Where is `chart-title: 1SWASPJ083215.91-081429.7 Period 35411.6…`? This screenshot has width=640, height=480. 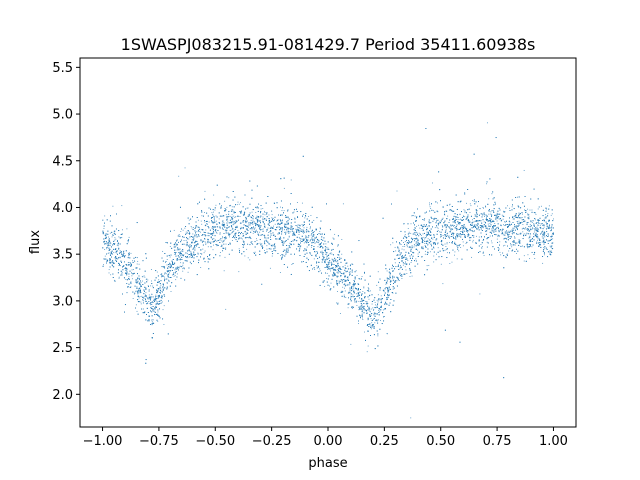
chart-title: 1SWASPJ083215.91-081429.7 Period 35411.6… is located at coordinates (328, 44).